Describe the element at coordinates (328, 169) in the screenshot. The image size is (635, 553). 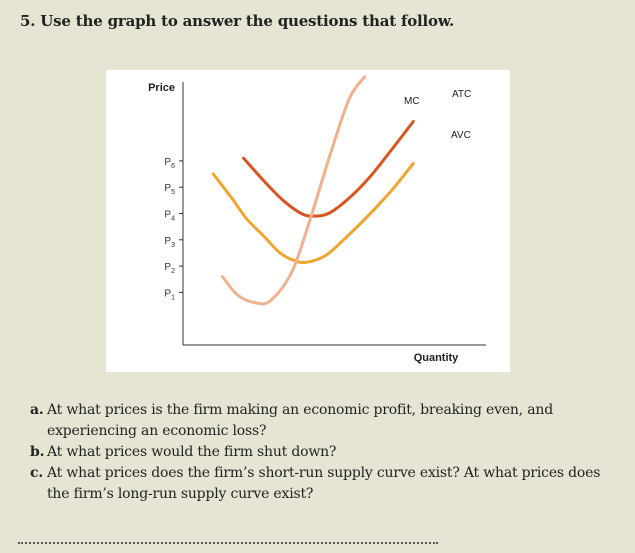
I see `curve-atc` at that location.